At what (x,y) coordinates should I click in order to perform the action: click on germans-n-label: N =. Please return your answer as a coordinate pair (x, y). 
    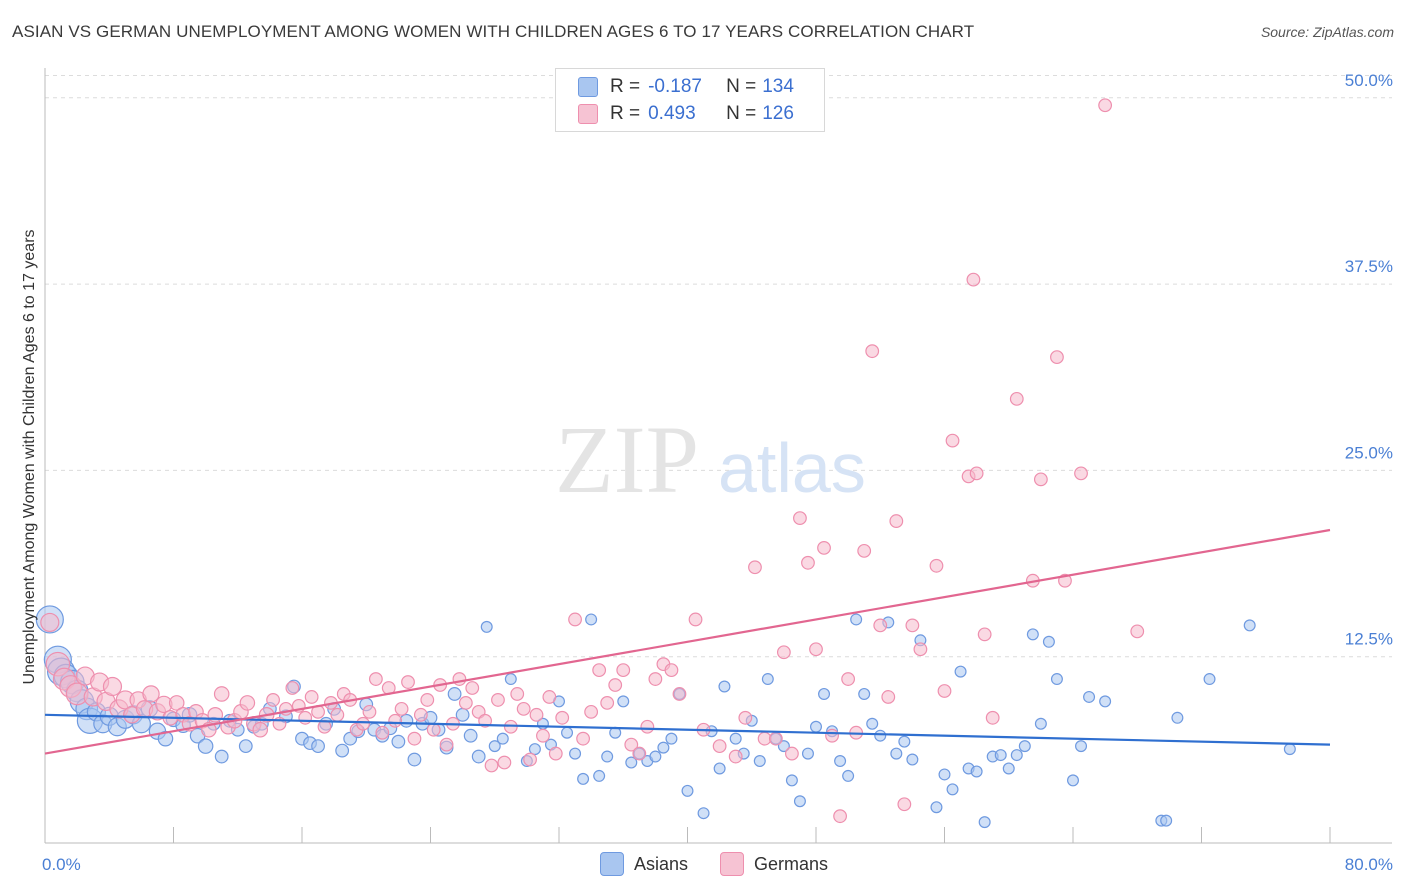
    Looking at the image, I should click on (741, 113).